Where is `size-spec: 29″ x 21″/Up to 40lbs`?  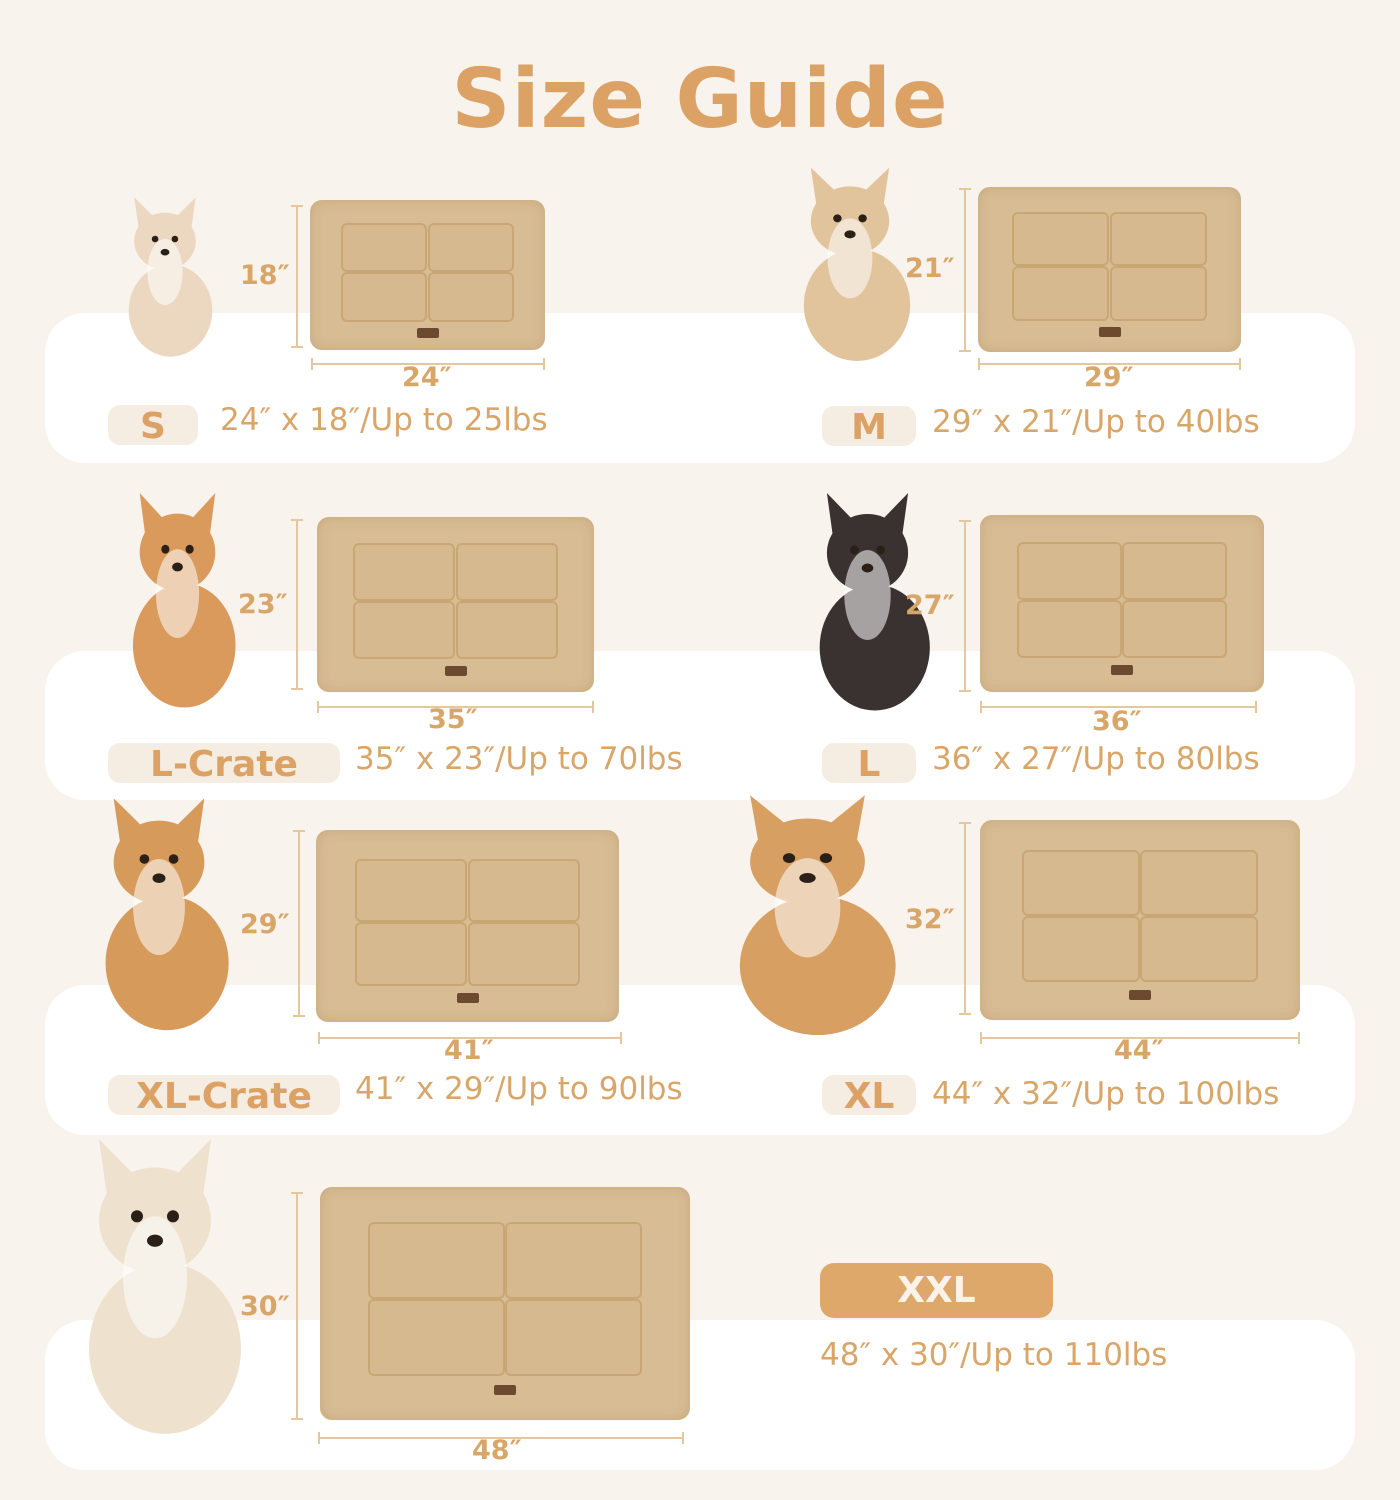
size-spec: 29″ x 21″/Up to 40lbs is located at coordinates (1096, 422).